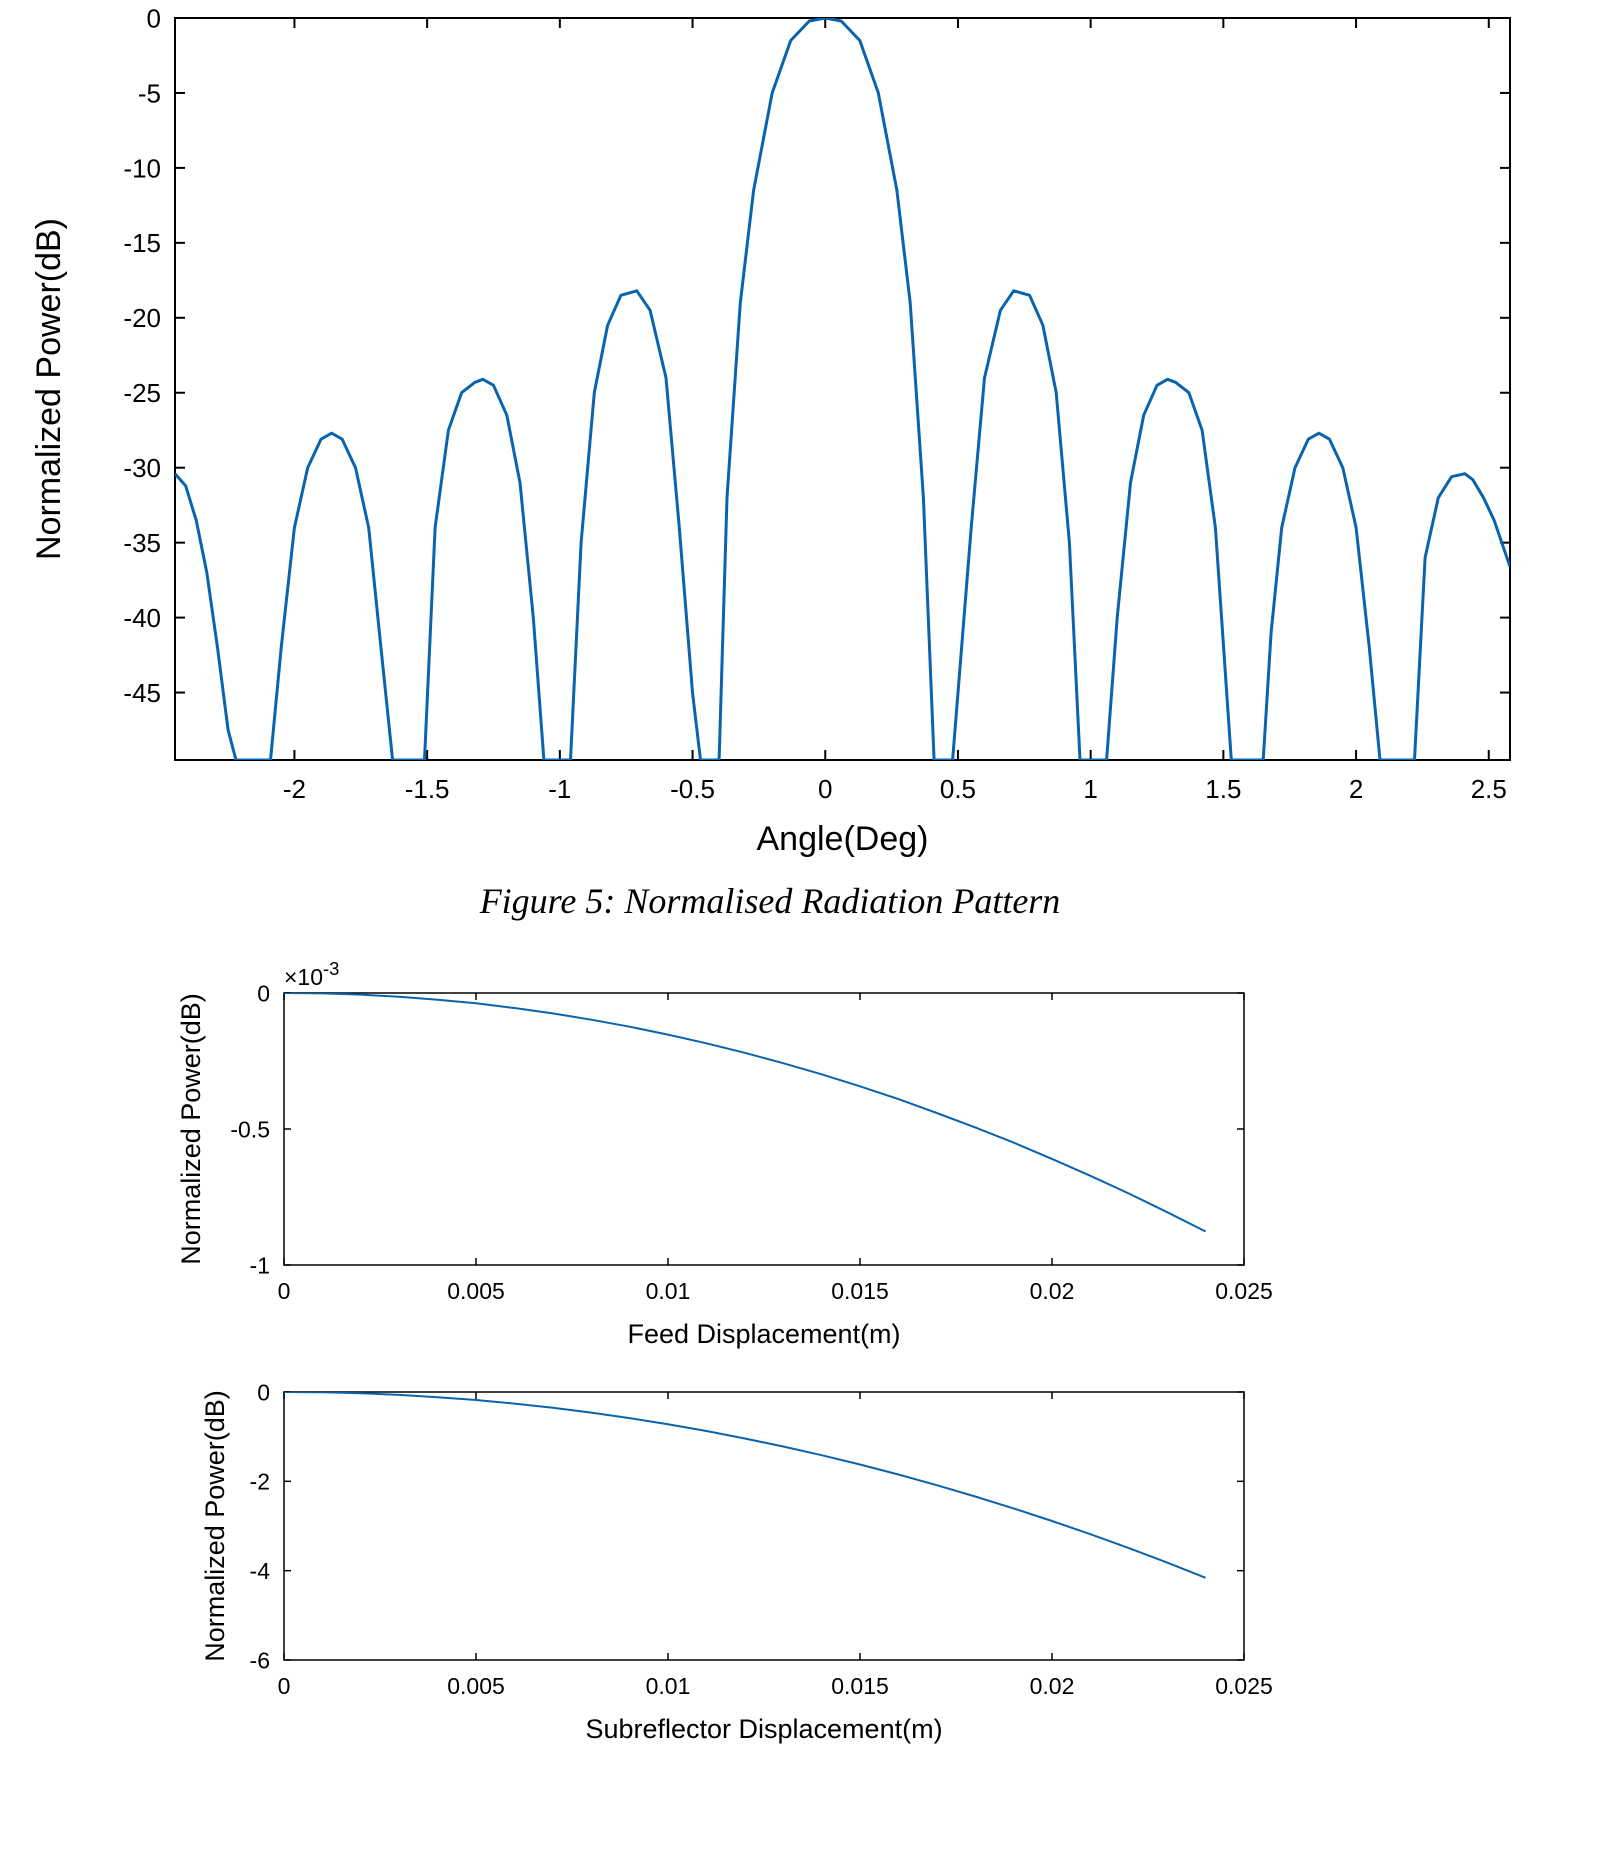 The width and height of the screenshot is (1603, 1849). Describe the element at coordinates (149, 93) in the screenshot. I see `y-tick-label: -5` at that location.